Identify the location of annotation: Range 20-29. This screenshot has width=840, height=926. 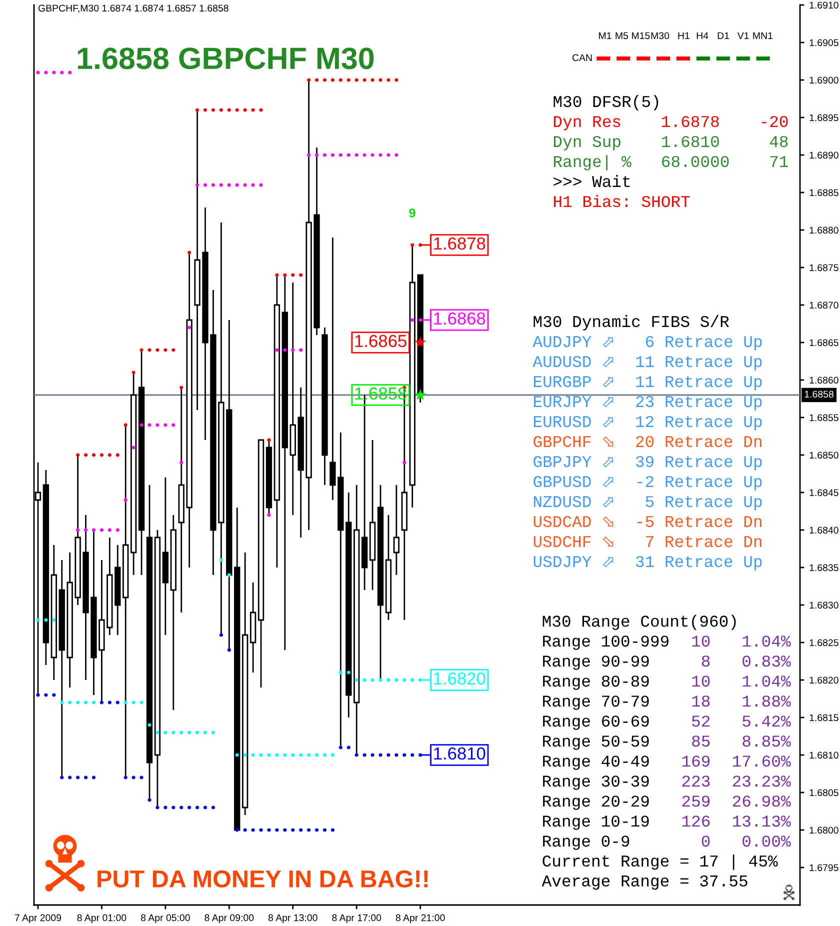
(596, 803).